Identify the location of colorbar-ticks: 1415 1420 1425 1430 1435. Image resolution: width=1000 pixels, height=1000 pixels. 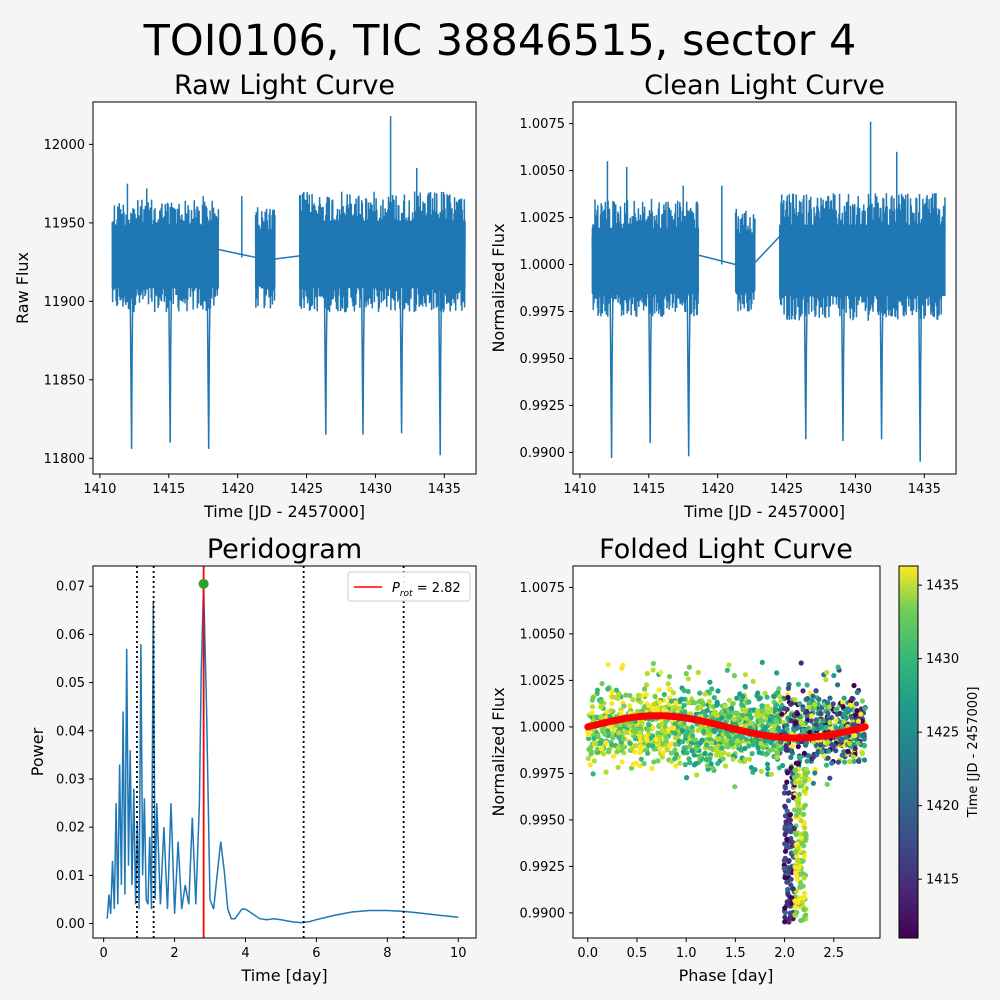
(938, 733).